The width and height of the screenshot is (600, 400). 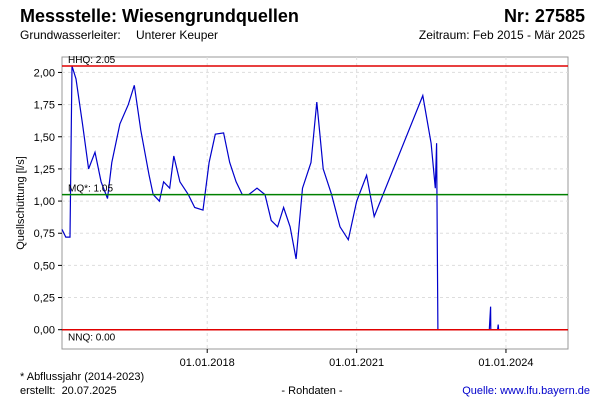 I want to click on x-tick-label: 01.01.2021, so click(x=356, y=363).